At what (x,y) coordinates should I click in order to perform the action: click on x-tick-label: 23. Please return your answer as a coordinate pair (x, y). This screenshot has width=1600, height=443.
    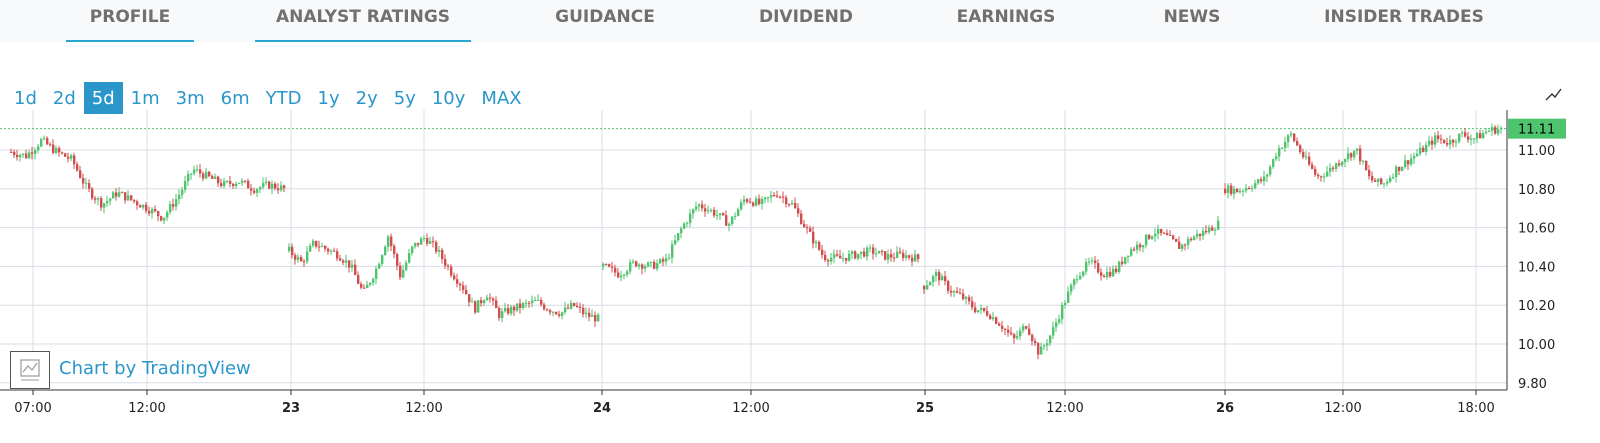
    Looking at the image, I should click on (291, 408).